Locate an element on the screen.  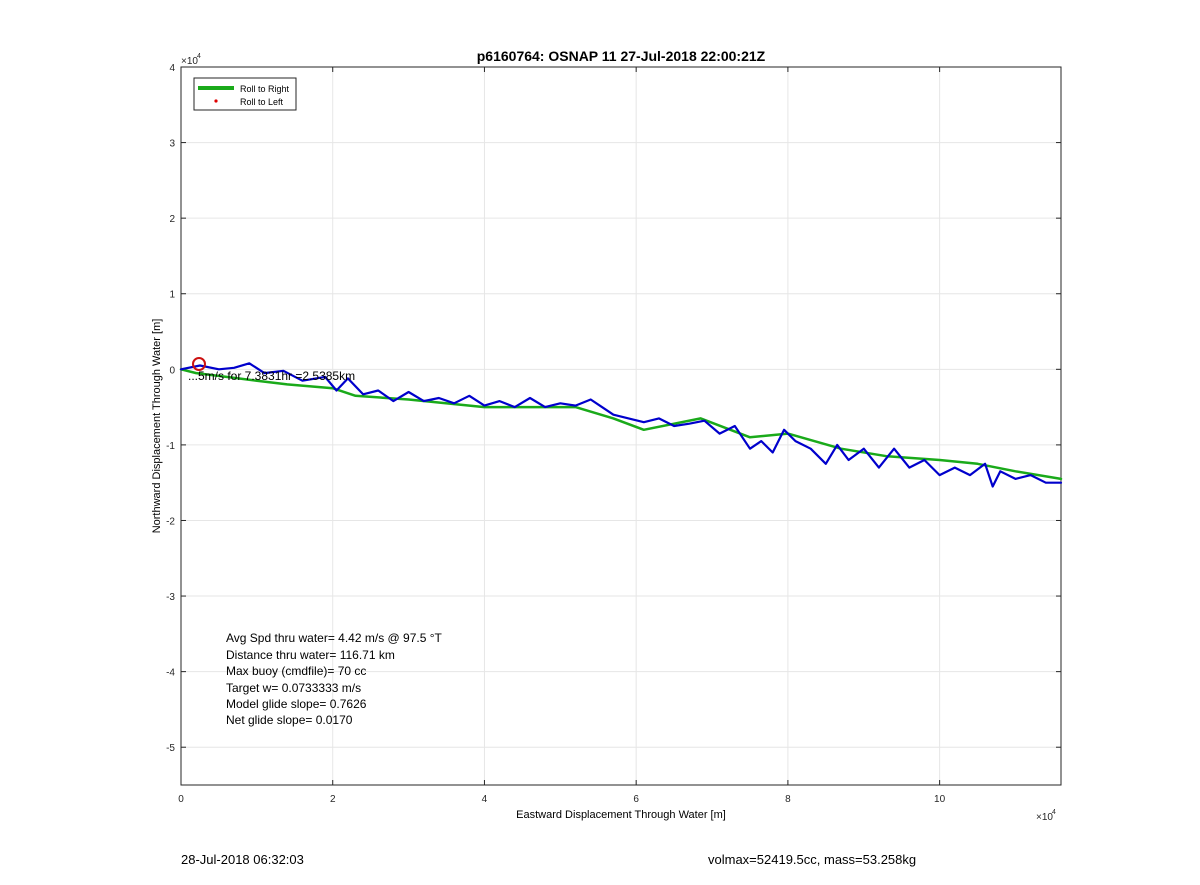
data-series is located at coordinates (621, 425).